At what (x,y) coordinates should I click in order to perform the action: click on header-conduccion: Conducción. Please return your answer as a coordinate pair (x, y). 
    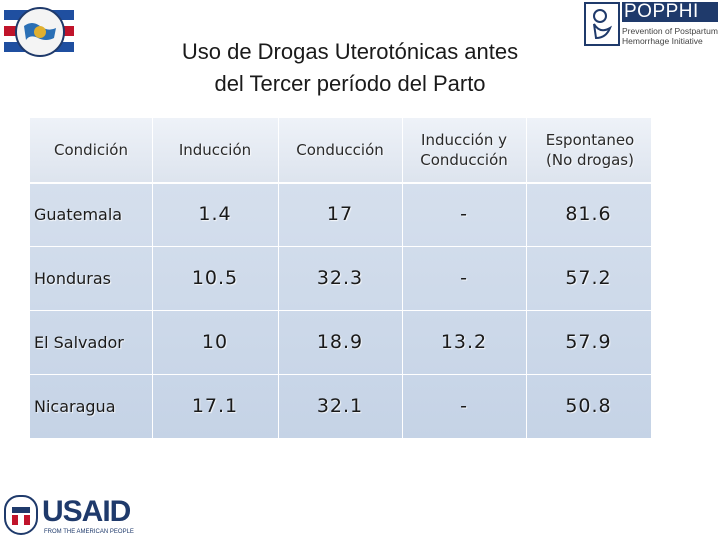
    Looking at the image, I should click on (340, 150).